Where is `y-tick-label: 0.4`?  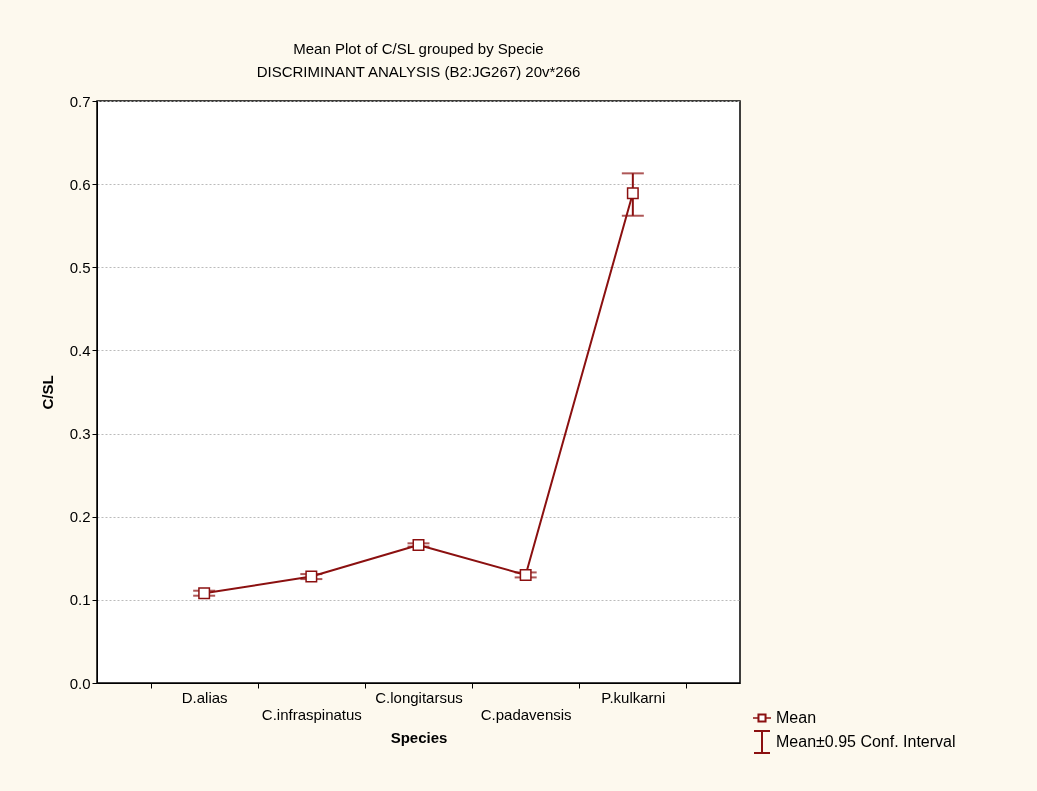 y-tick-label: 0.4 is located at coordinates (80, 350).